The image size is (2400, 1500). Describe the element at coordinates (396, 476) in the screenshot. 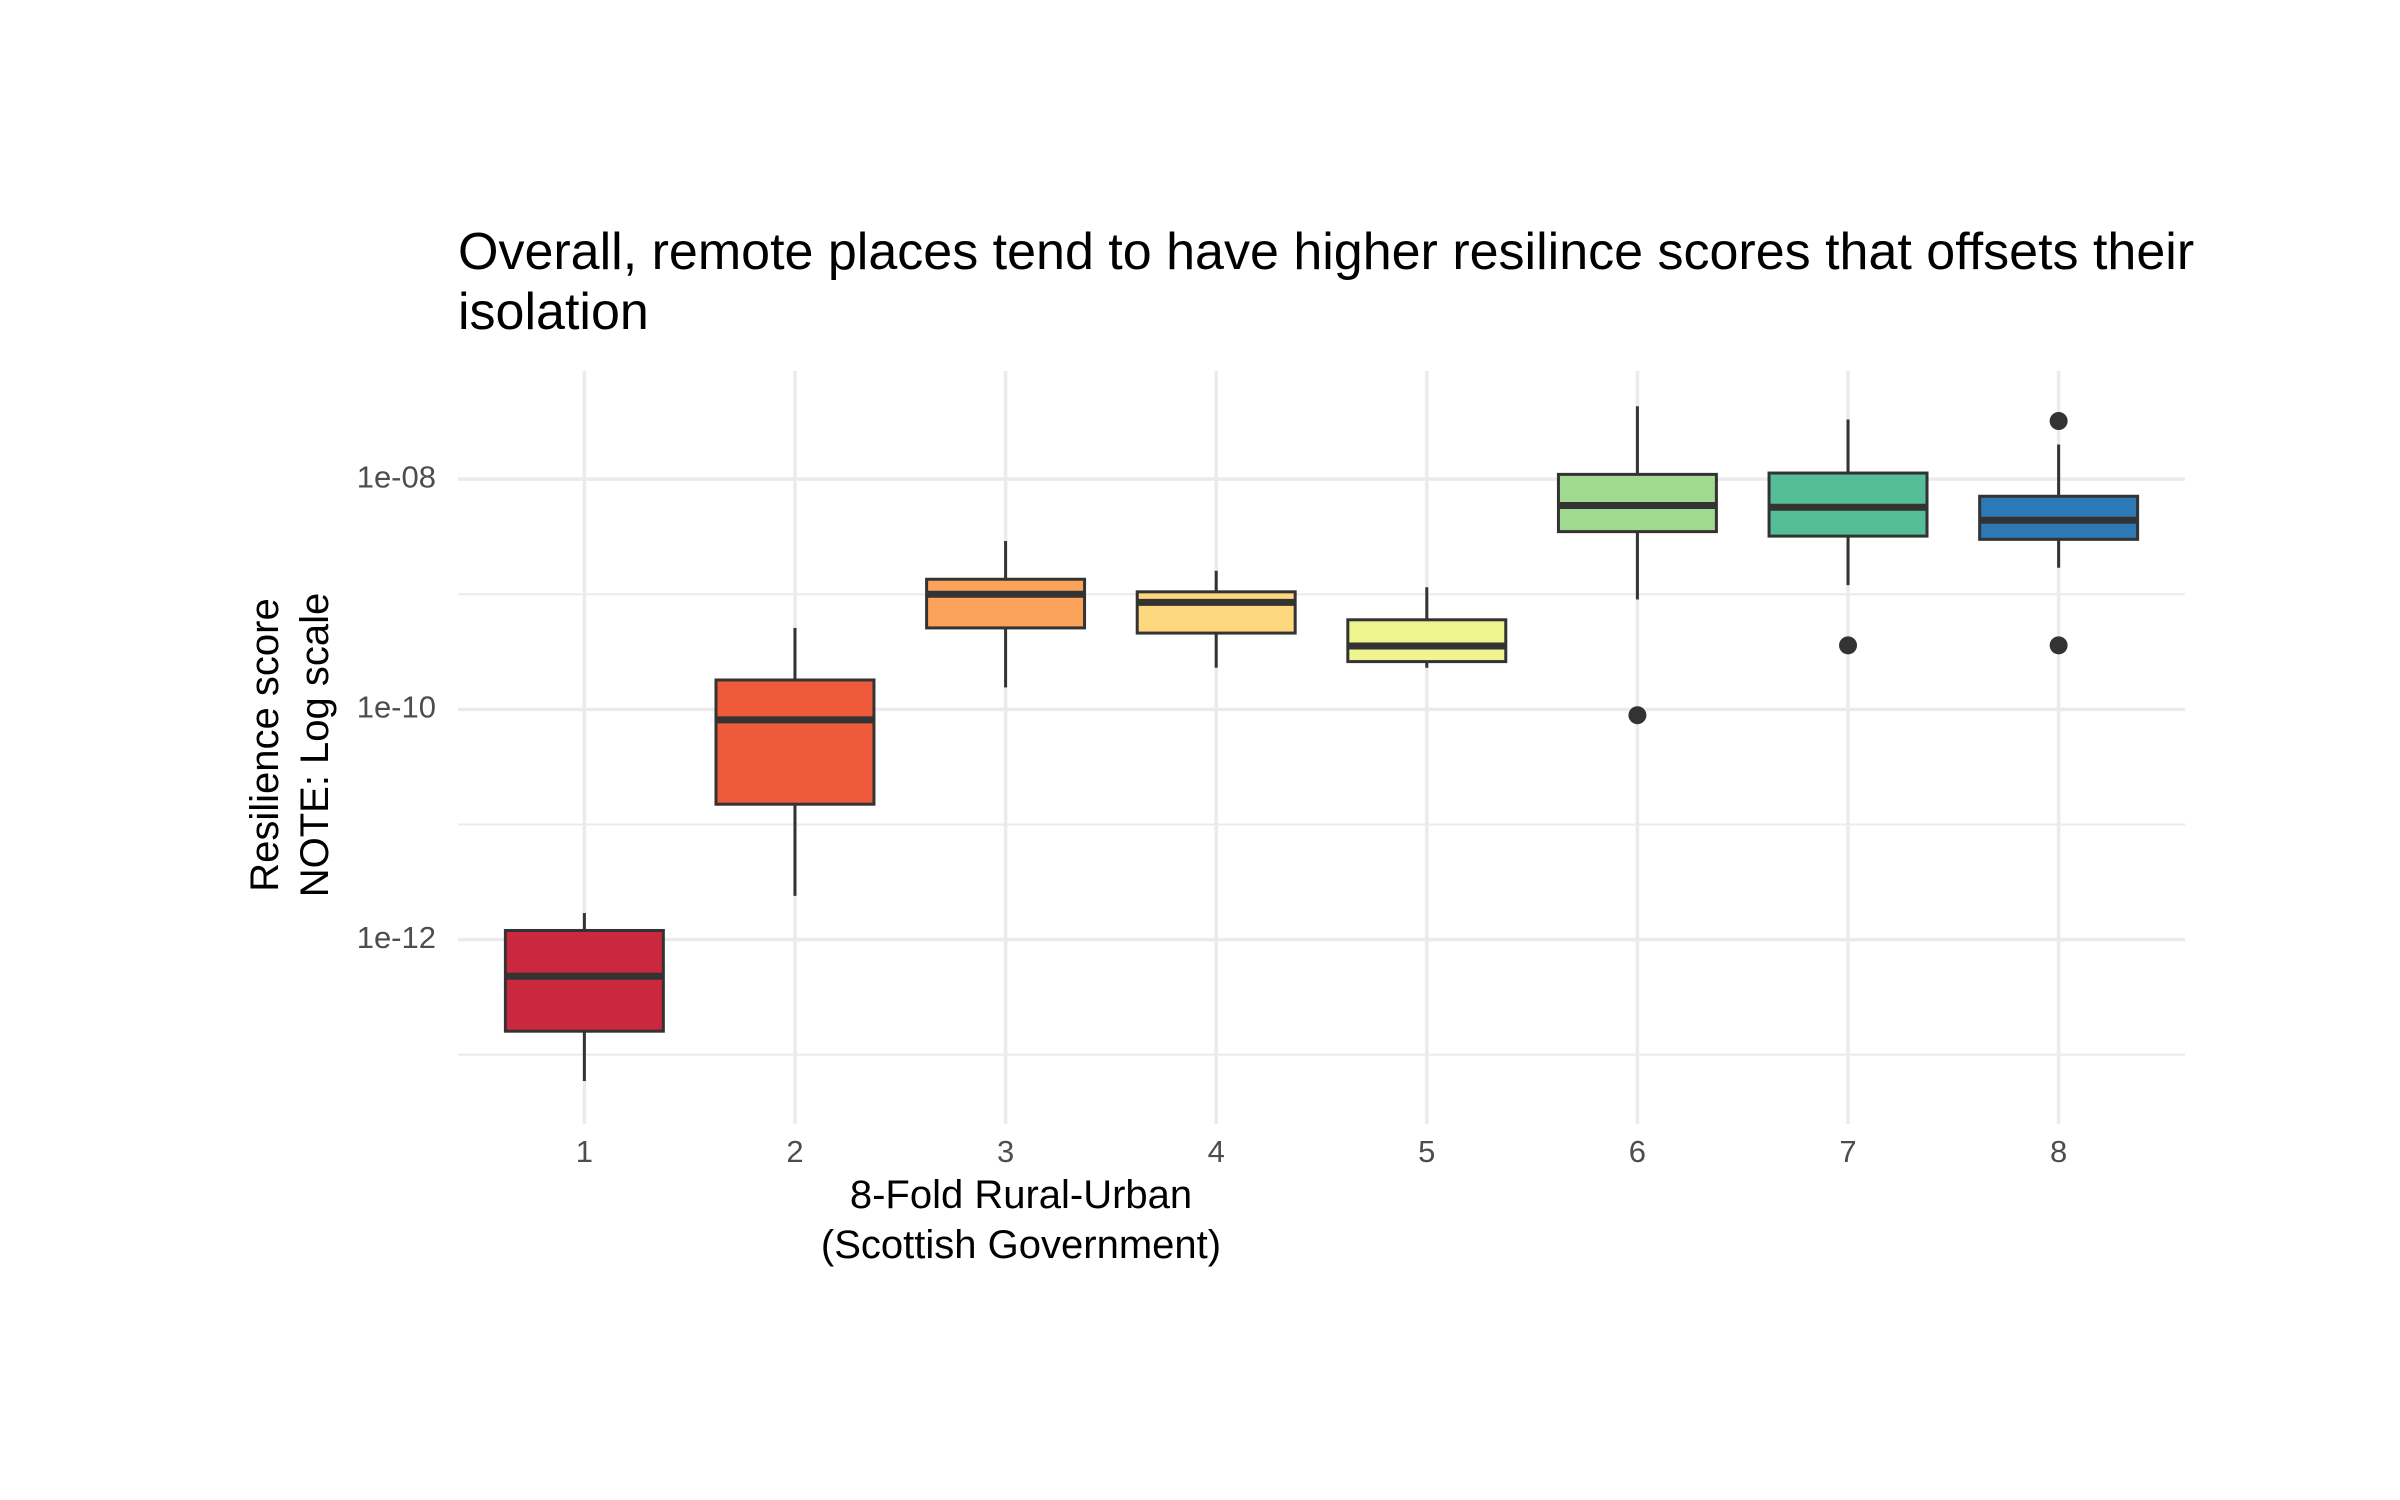

I see `y-tick-label: 1e-08` at that location.